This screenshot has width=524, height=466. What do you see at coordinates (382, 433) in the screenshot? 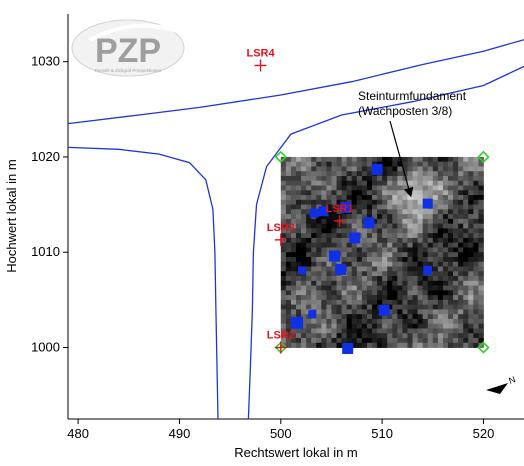
I see `x-tick-label: 510` at bounding box center [382, 433].